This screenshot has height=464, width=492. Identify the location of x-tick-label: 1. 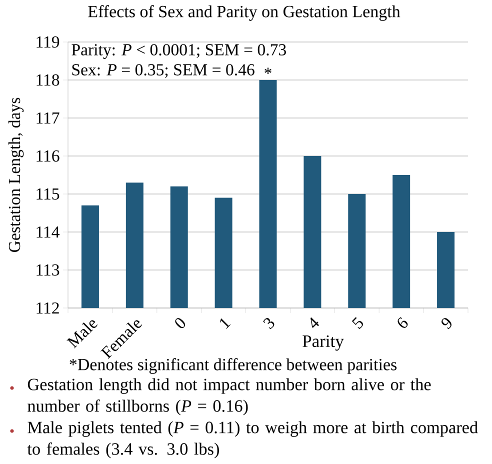
(225, 323).